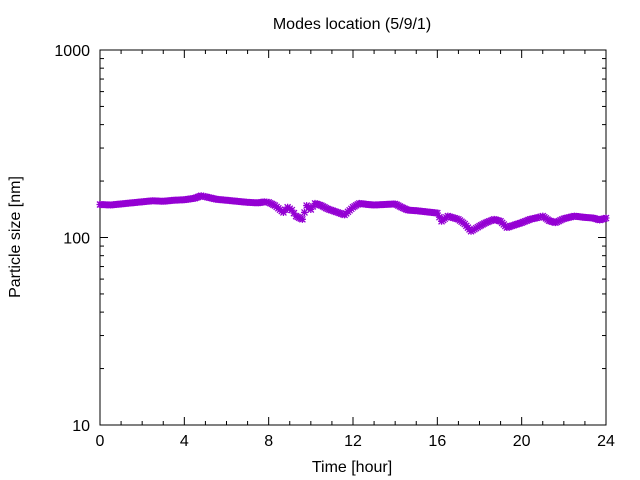 This screenshot has height=480, width=640. Describe the element at coordinates (352, 24) in the screenshot. I see `chart-title: Modes location (5/9/1)` at that location.